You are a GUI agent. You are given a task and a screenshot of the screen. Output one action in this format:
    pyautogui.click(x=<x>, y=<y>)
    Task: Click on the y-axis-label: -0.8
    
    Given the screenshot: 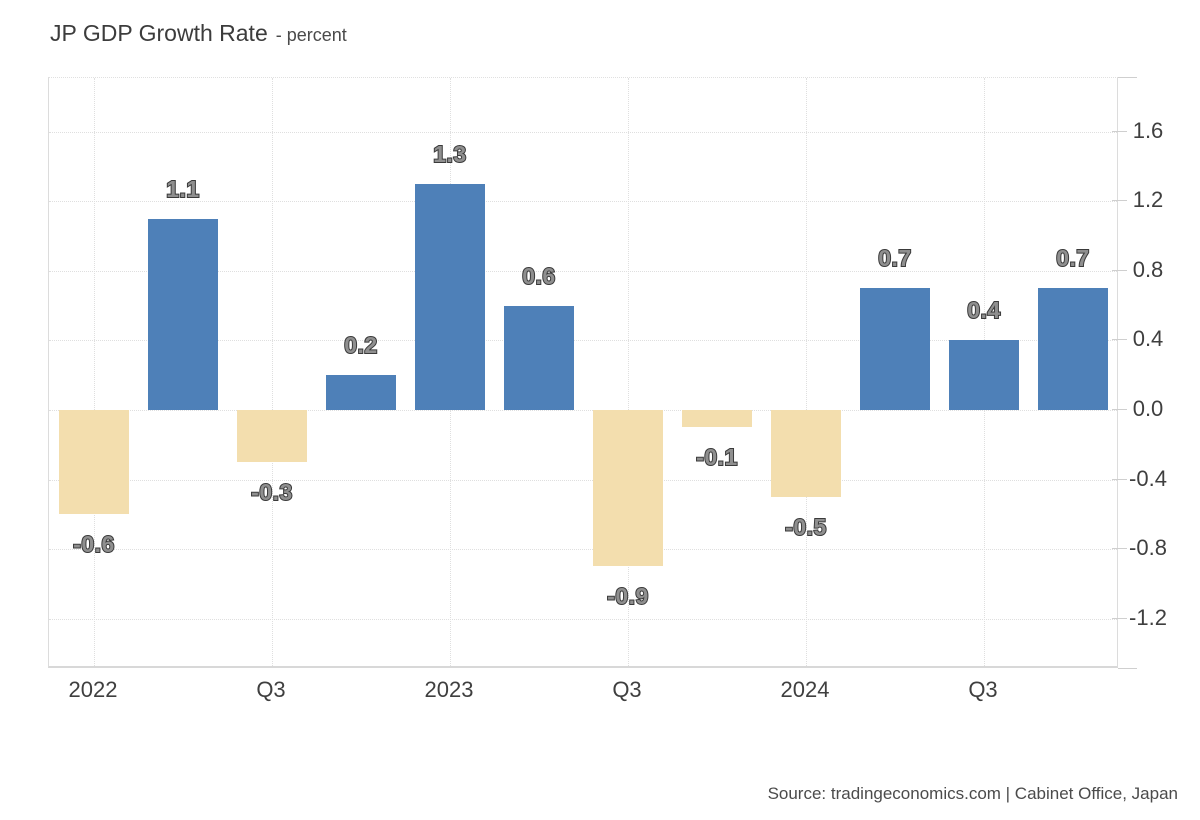 What is the action you would take?
    pyautogui.click(x=1148, y=548)
    